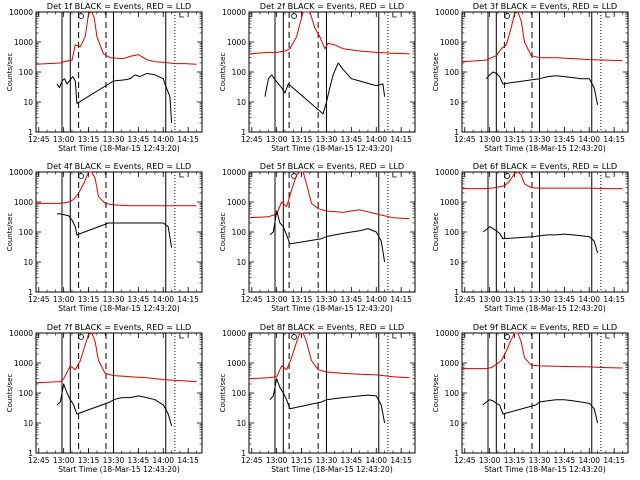 This screenshot has width=640, height=480. What do you see at coordinates (545, 6) in the screenshot?
I see `chart-title: Det 3f BLACK = Events, RED = LLD` at bounding box center [545, 6].